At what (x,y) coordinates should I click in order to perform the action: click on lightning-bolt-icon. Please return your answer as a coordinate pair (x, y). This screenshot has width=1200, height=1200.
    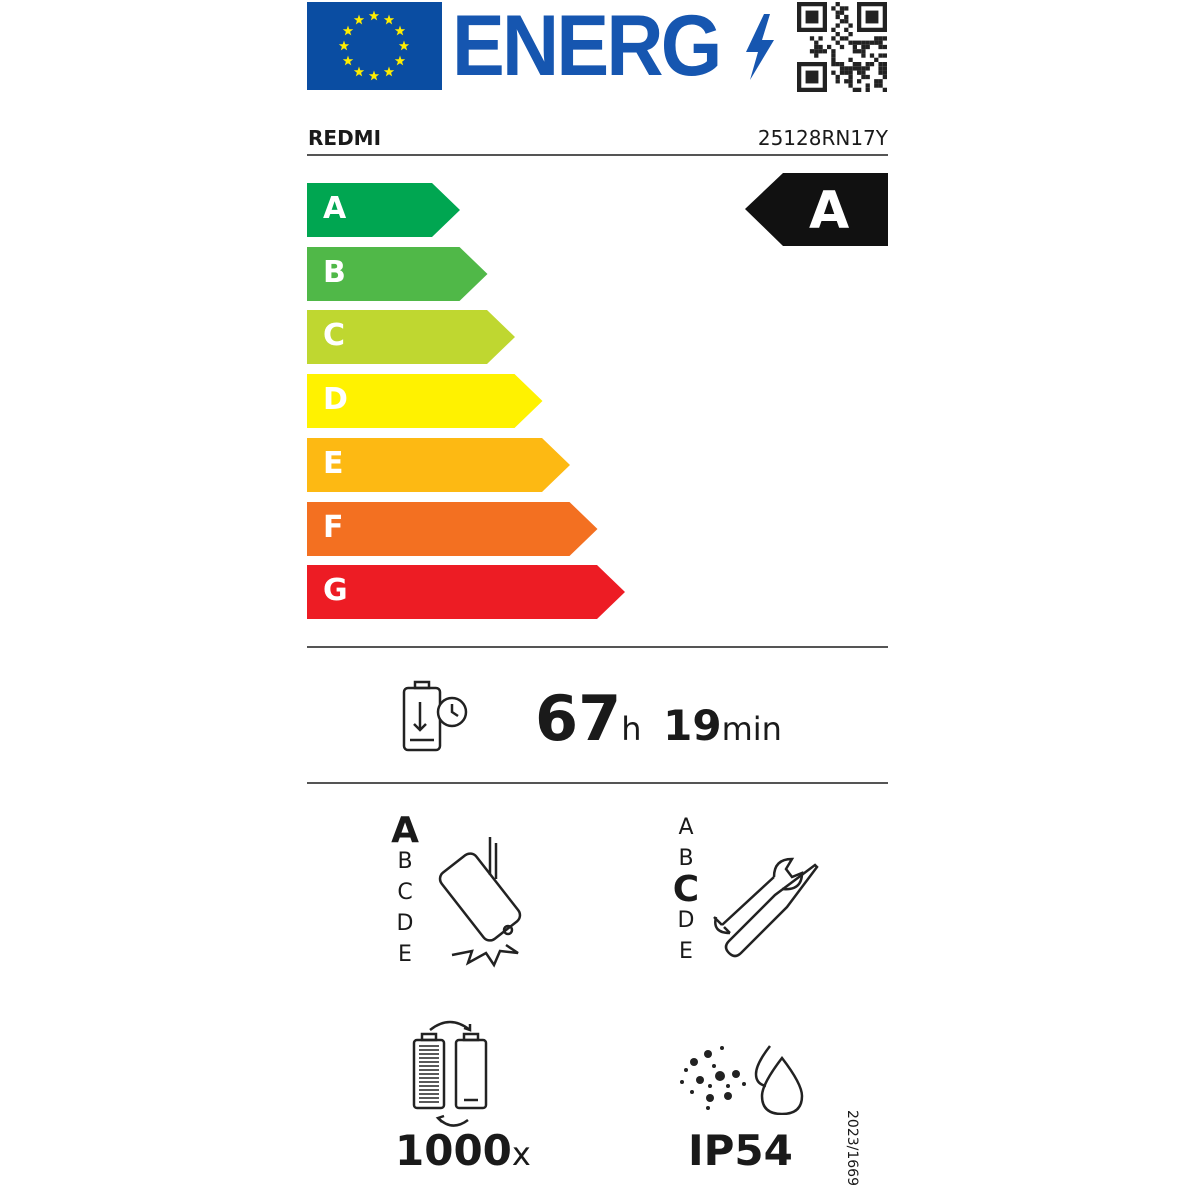
    Looking at the image, I should click on (760, 47).